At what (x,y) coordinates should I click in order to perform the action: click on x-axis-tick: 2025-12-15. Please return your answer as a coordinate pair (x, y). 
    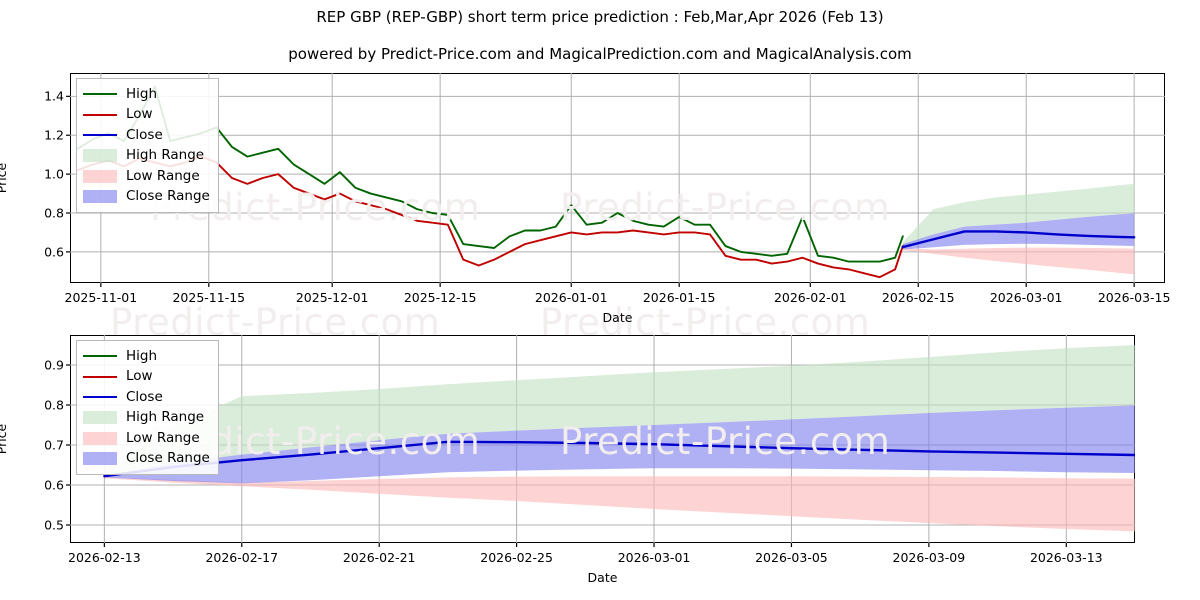
    Looking at the image, I should click on (440, 297).